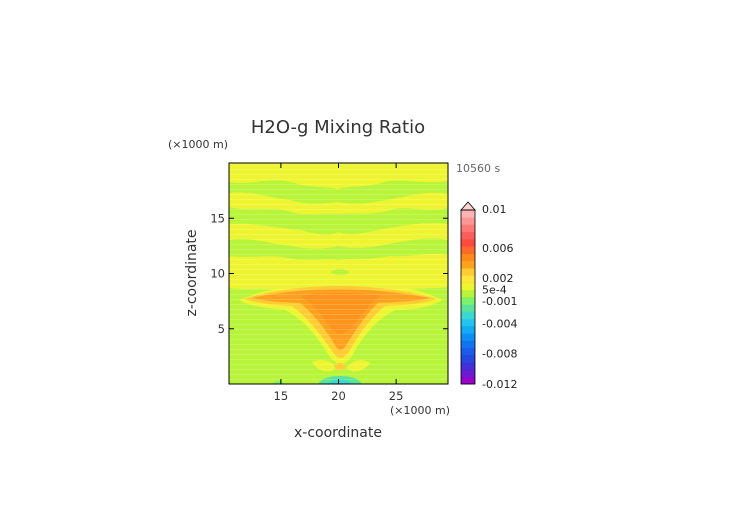 This screenshot has width=752, height=532. What do you see at coordinates (192, 272) in the screenshot?
I see `y-axis-label: z-coordinate` at bounding box center [192, 272].